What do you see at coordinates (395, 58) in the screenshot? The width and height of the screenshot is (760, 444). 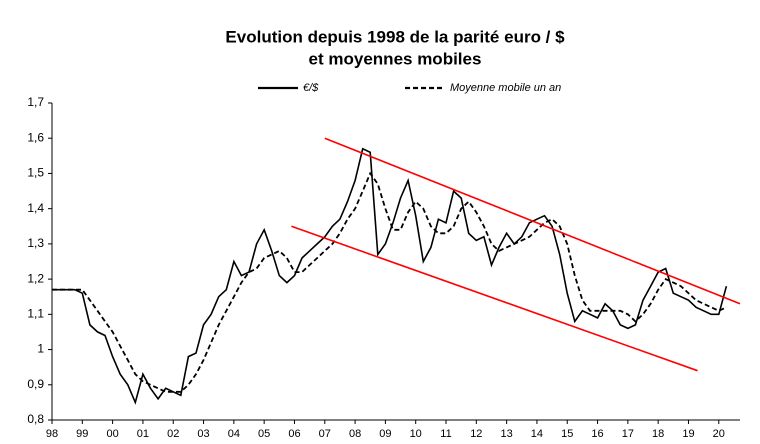 I see `chart-subtitle: et moyennes mobiles` at bounding box center [395, 58].